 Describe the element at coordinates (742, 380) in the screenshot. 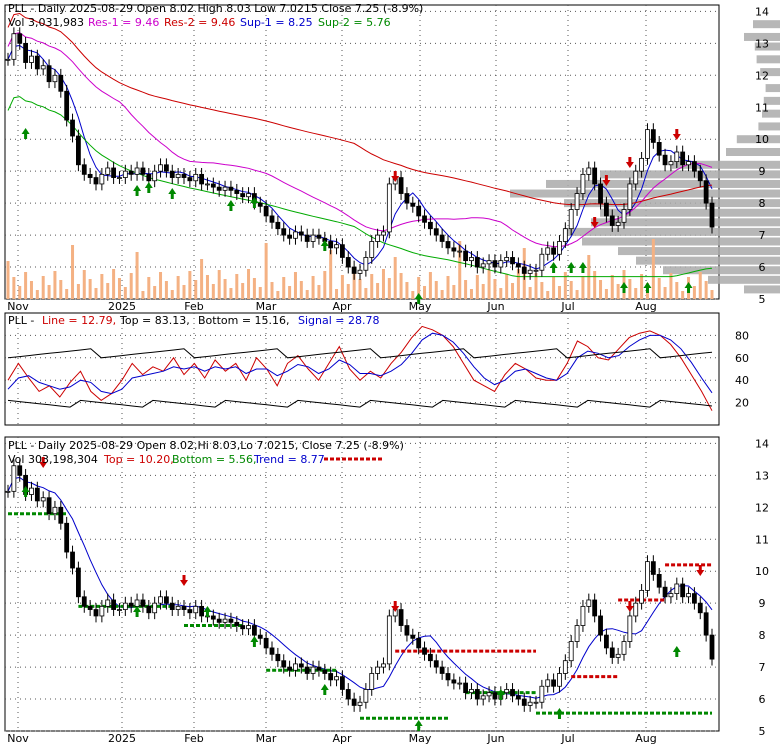

I see `osc-tick-label: 40` at that location.